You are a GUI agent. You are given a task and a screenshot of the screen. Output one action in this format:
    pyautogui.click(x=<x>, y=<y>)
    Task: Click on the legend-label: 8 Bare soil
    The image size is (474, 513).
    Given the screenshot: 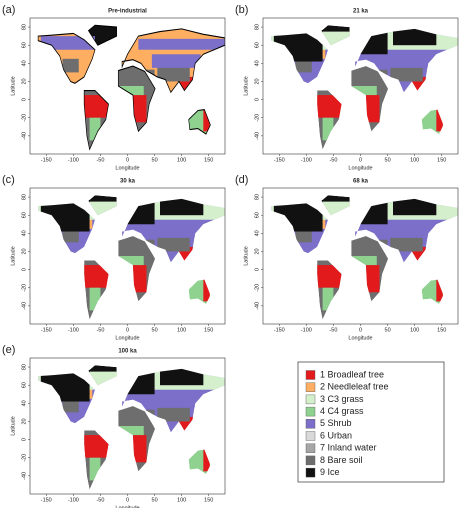 What is the action you would take?
    pyautogui.click(x=341, y=460)
    